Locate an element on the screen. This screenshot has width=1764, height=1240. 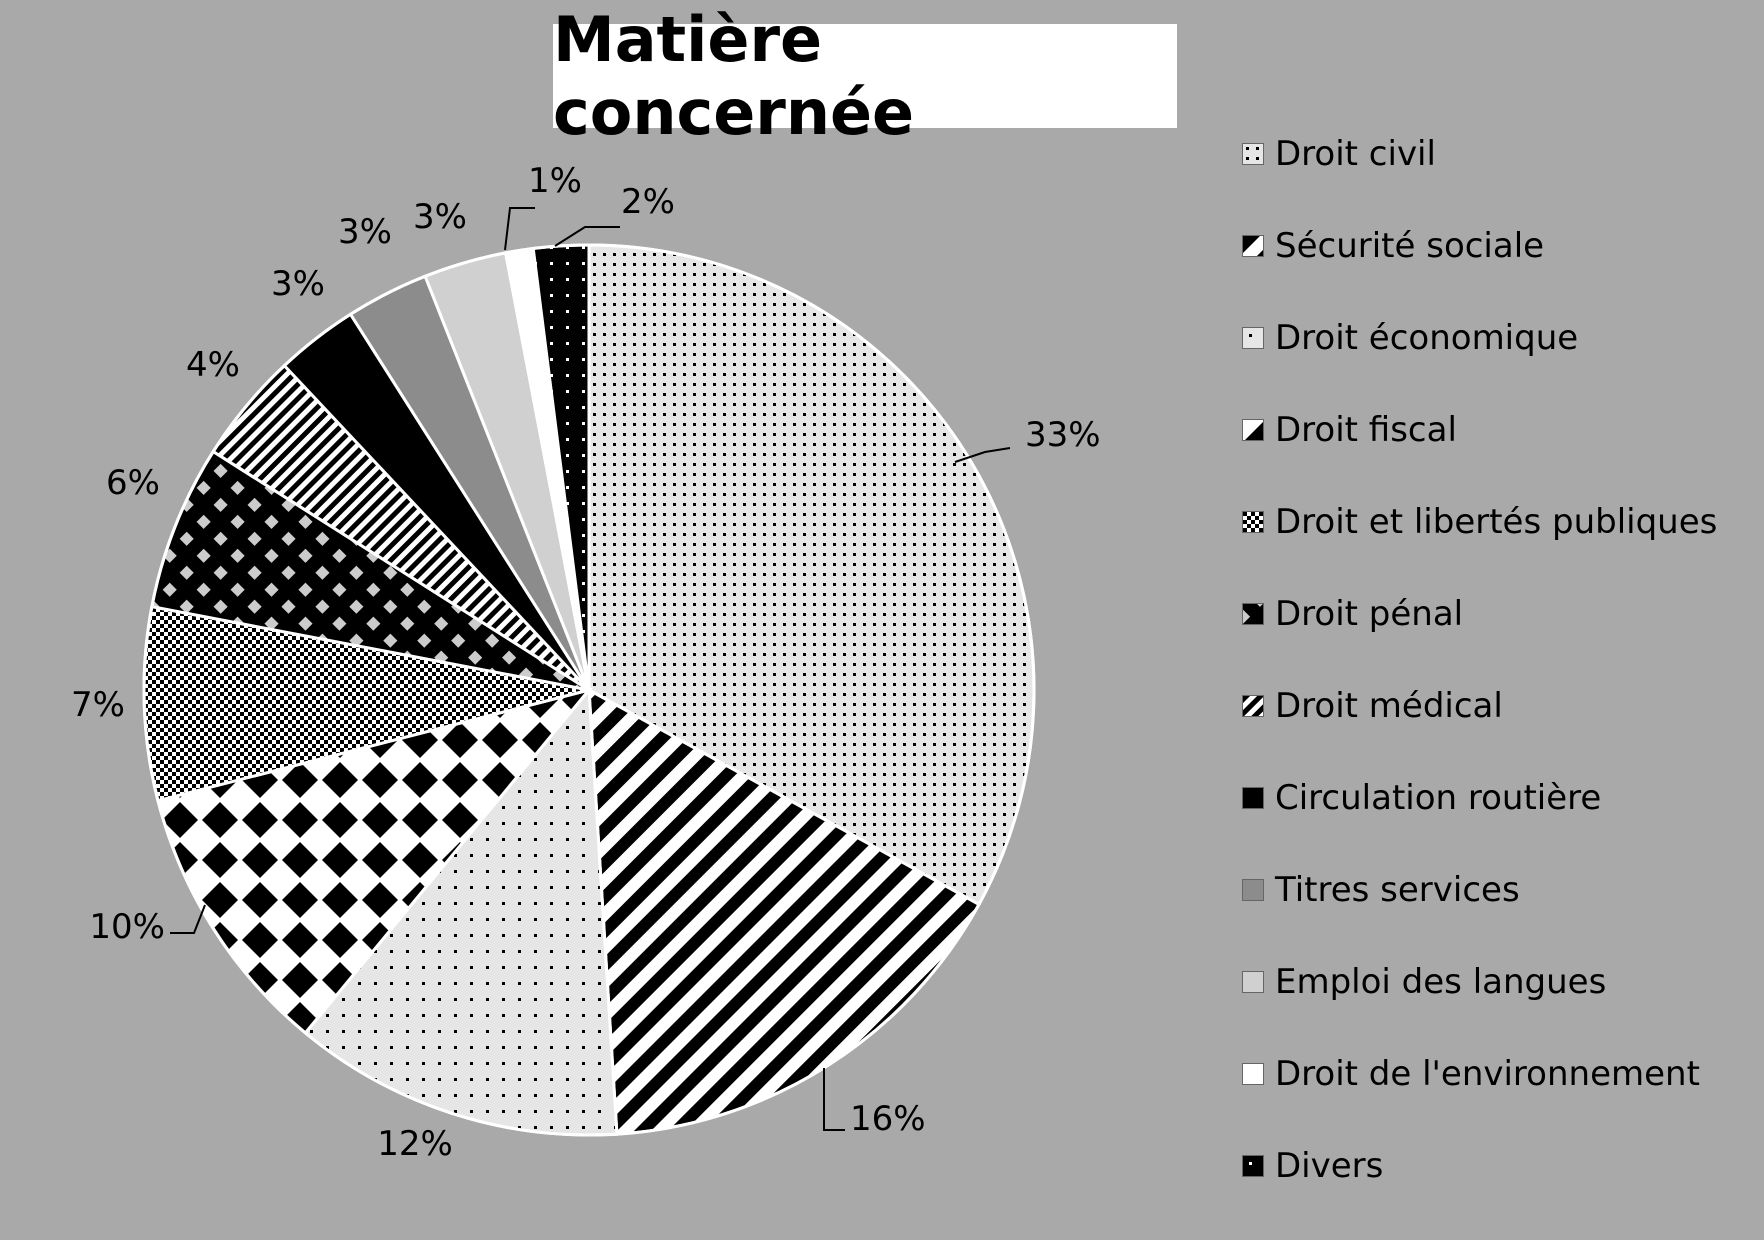
legend-label: Droit civil is located at coordinates (1355, 154).